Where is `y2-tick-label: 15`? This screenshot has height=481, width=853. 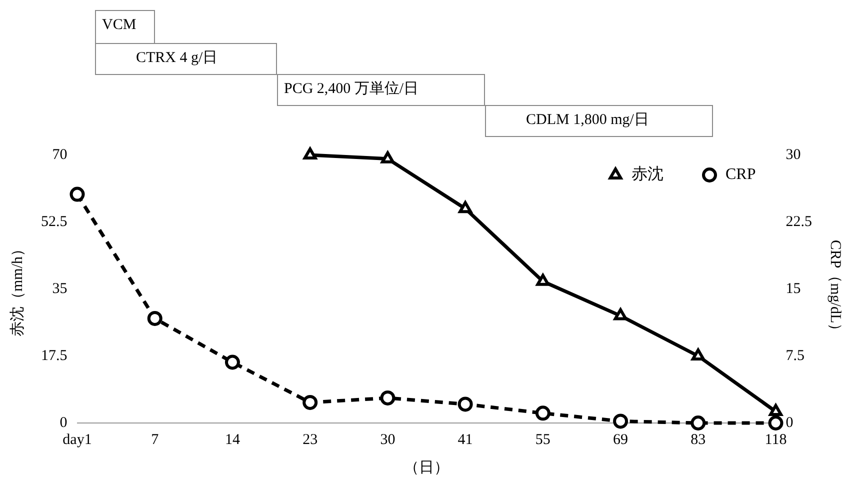 y2-tick-label: 15 is located at coordinates (793, 288).